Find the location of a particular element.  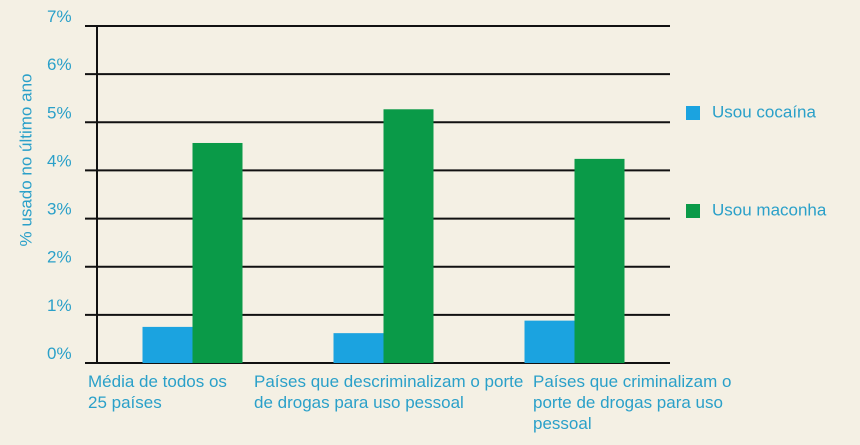

y-axis-title: % usado no último ano is located at coordinates (25, 160).